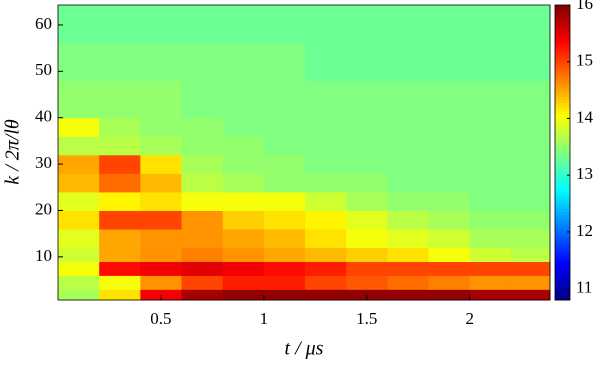  What do you see at coordinates (366, 318) in the screenshot?
I see `x-tick-label: 1.5` at bounding box center [366, 318].